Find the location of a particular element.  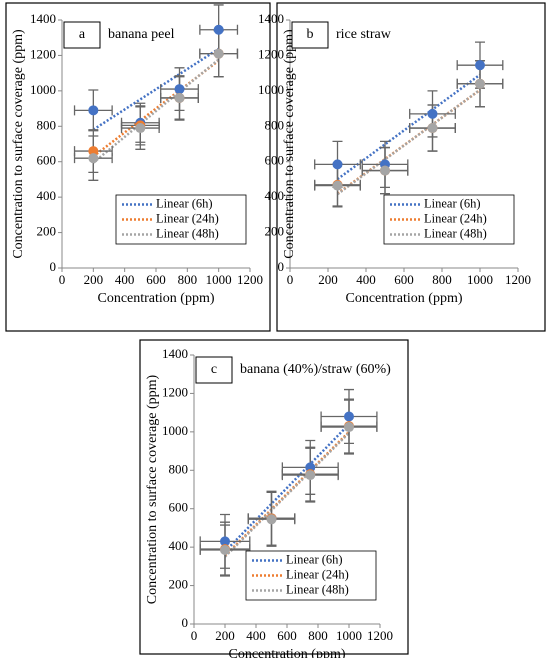

panel-label: a is located at coordinates (82, 34).